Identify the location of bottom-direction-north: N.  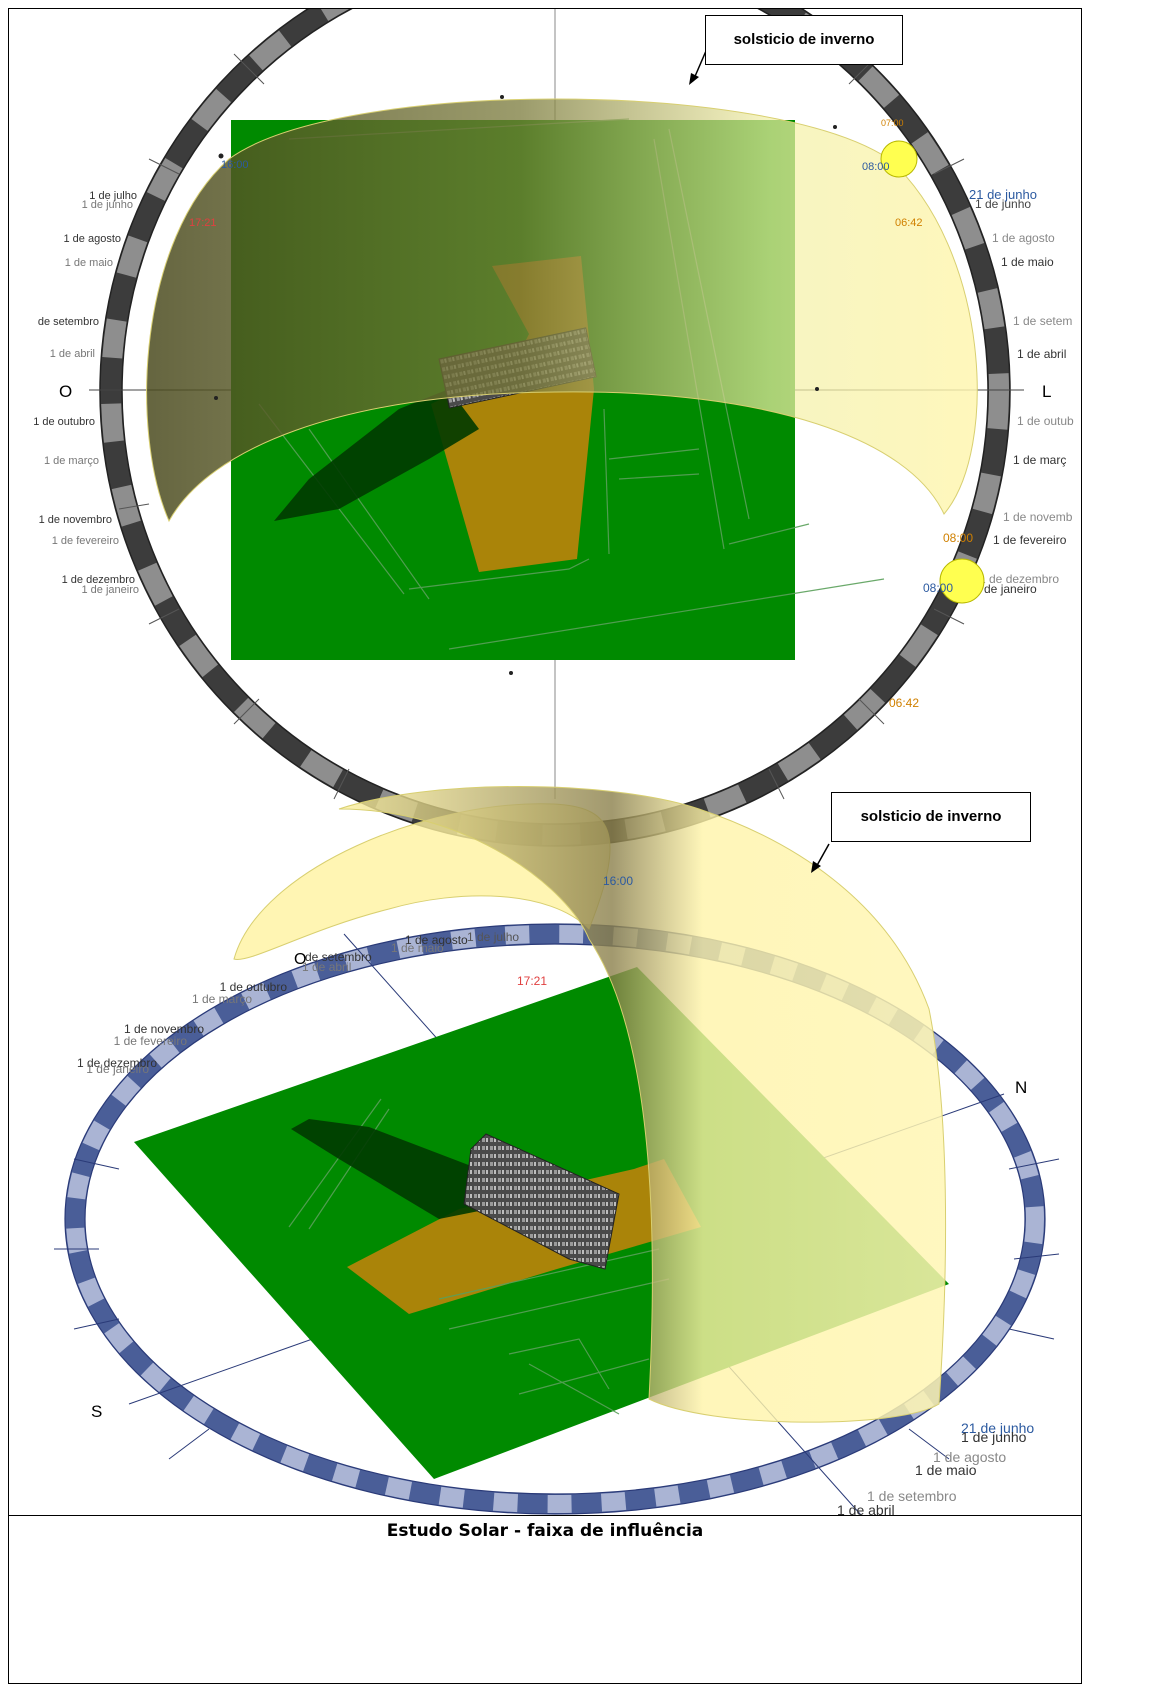
(1021, 1087).